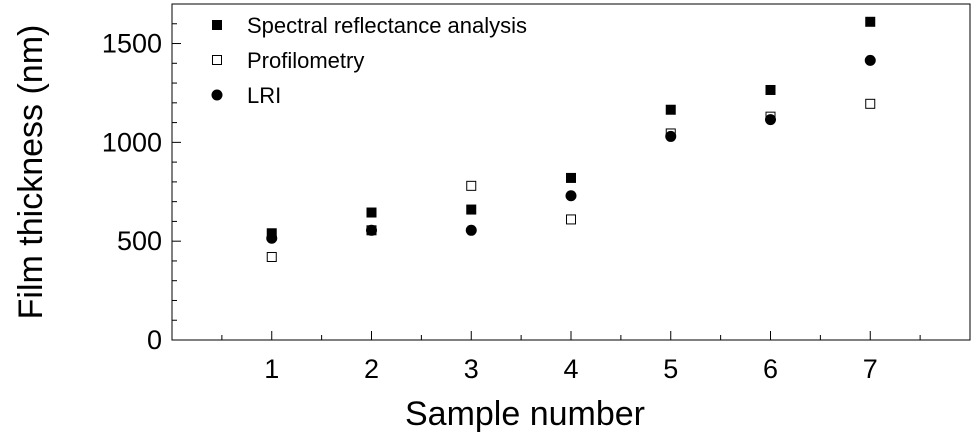 This screenshot has height=443, width=973. What do you see at coordinates (139, 241) in the screenshot?
I see `y-tick-label: 500` at bounding box center [139, 241].